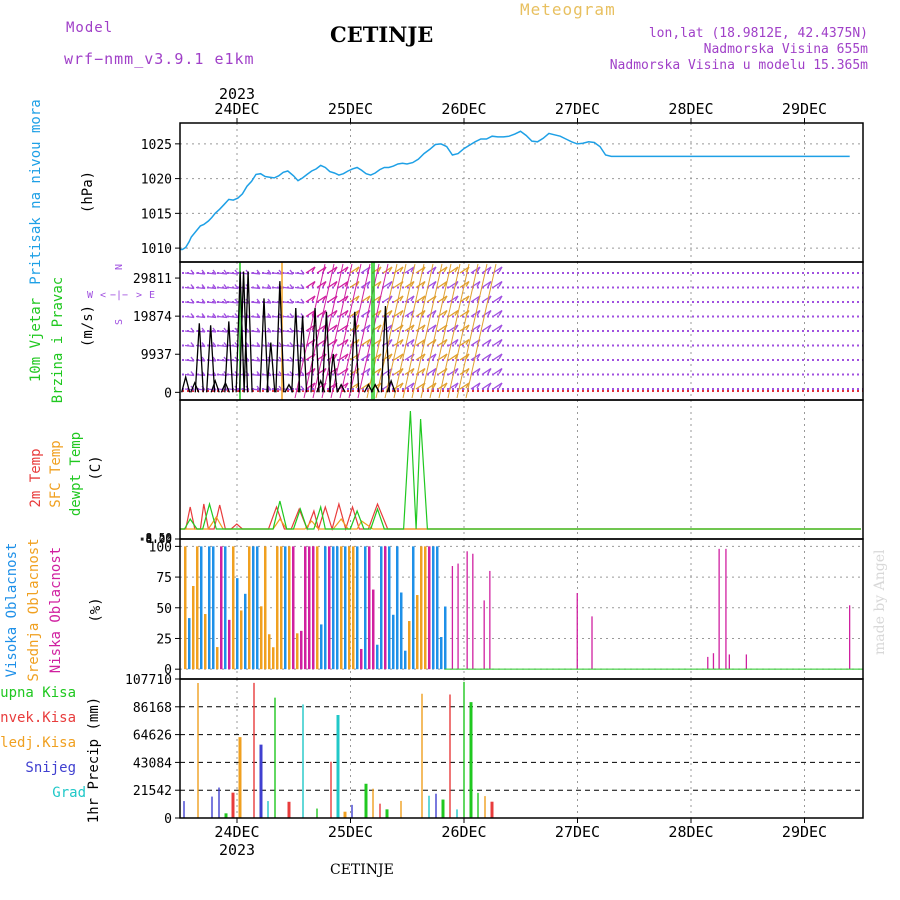 The width and height of the screenshot is (900, 900). What do you see at coordinates (738, 65) in the screenshot?
I see `model-altitude-label: Nadmorska Visina u modelu 15.365m` at bounding box center [738, 65].